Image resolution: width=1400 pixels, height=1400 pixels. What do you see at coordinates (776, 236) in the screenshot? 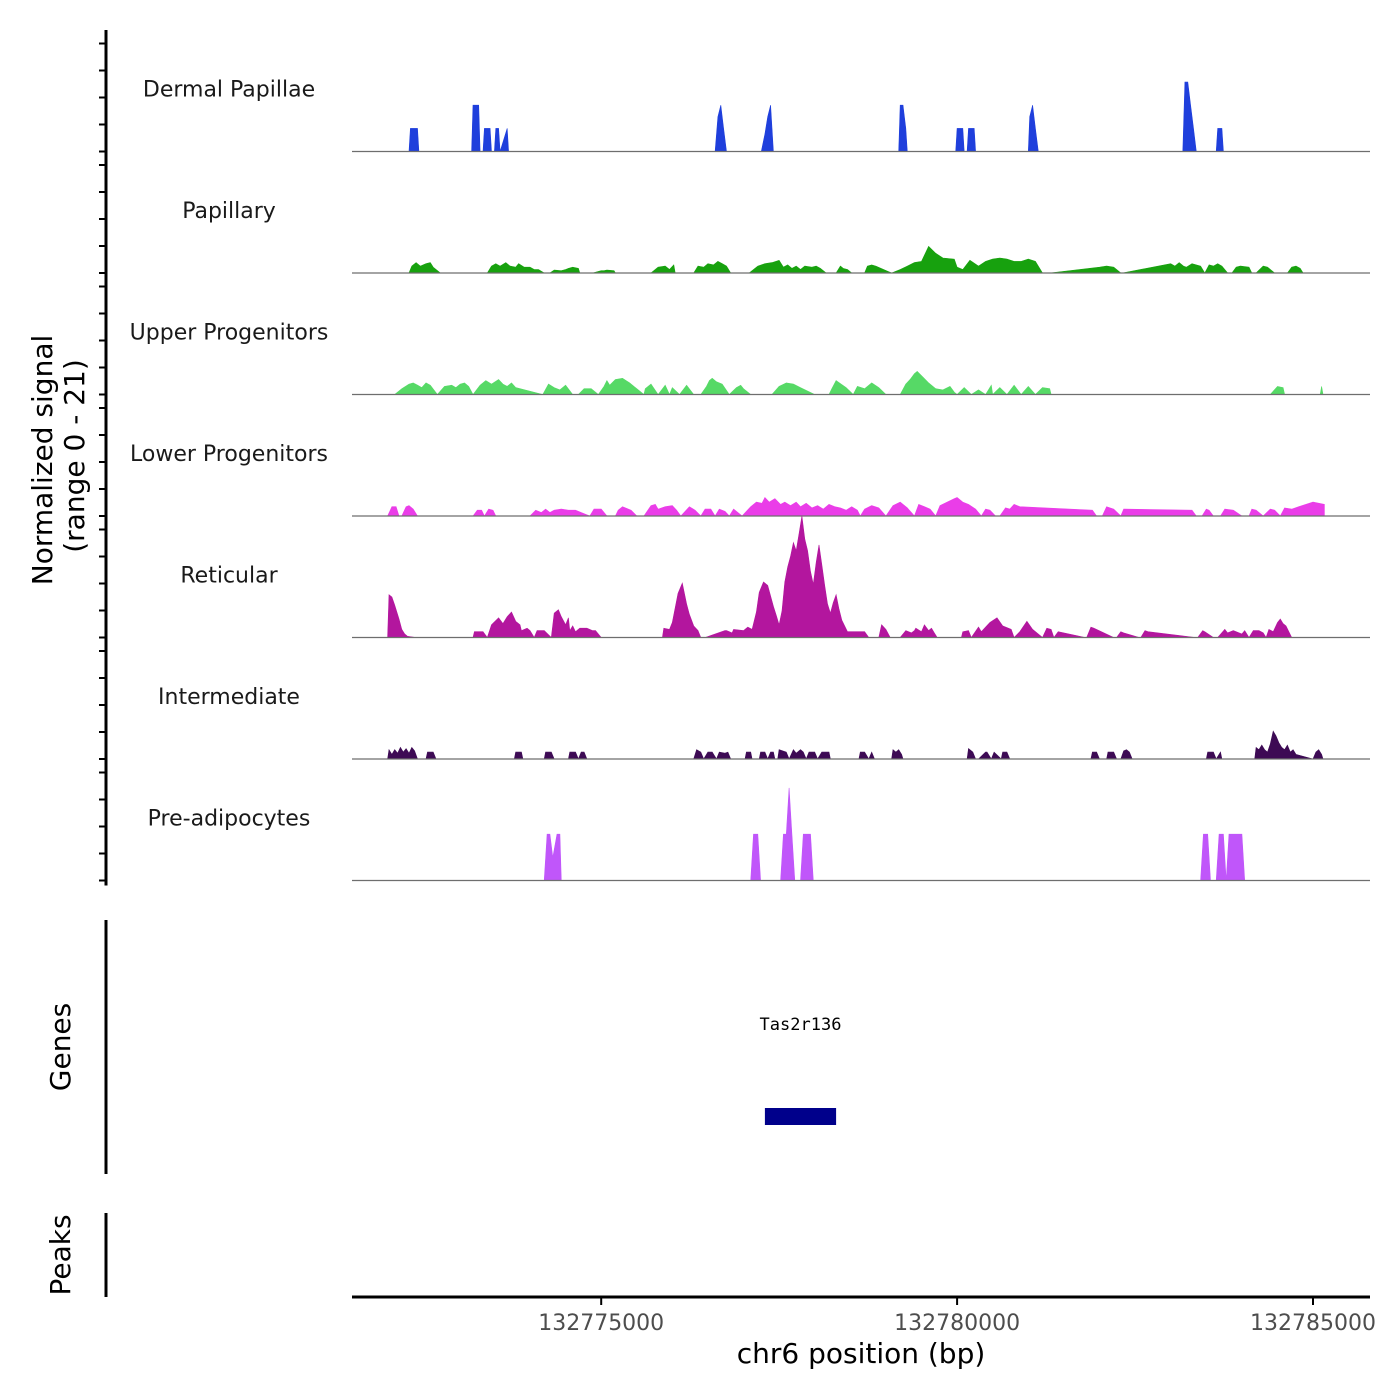
I see `track-papillary: Papillary` at bounding box center [776, 236].